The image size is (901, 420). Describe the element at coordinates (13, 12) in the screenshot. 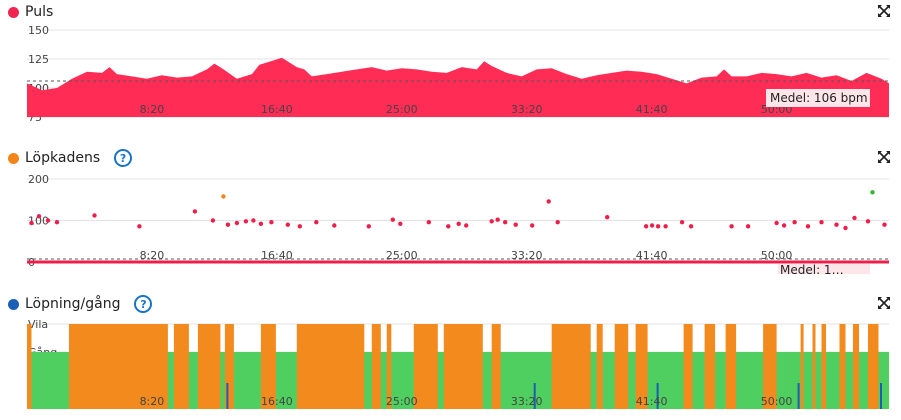

I see `heart-rate-dot` at that location.